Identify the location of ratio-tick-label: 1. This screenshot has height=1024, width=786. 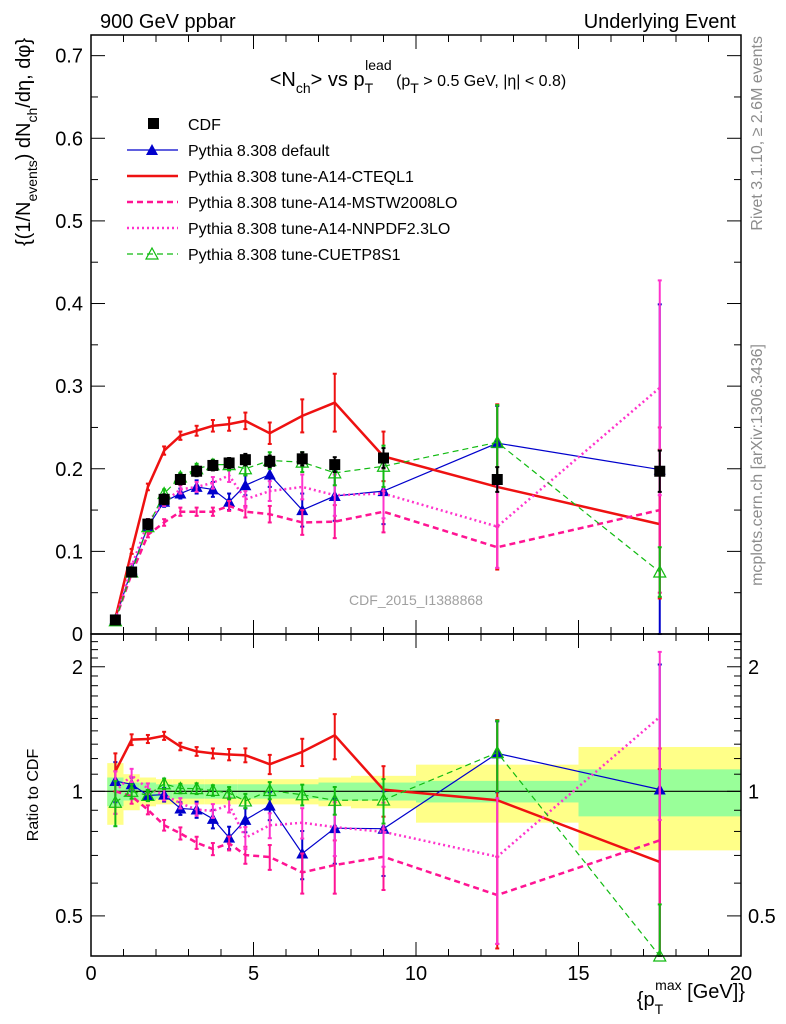
(77, 792).